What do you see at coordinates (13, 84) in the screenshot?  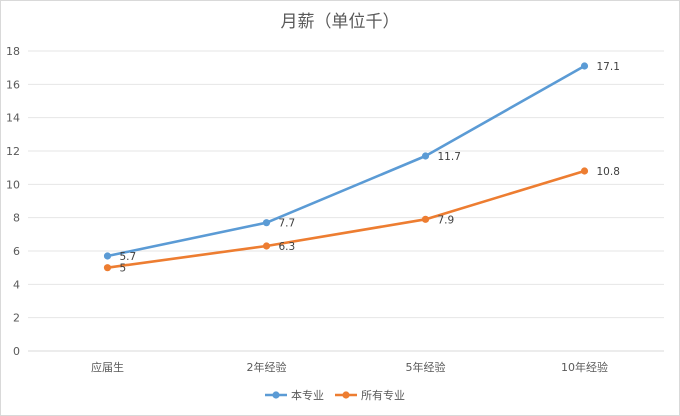 I see `y-tick-label: 16` at bounding box center [13, 84].